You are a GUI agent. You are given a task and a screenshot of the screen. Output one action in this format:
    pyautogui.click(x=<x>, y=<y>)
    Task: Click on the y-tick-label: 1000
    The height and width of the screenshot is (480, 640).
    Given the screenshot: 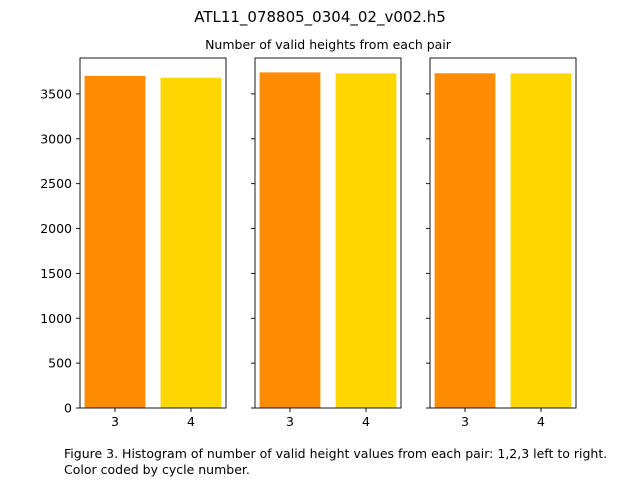 What is the action you would take?
    pyautogui.click(x=56, y=318)
    